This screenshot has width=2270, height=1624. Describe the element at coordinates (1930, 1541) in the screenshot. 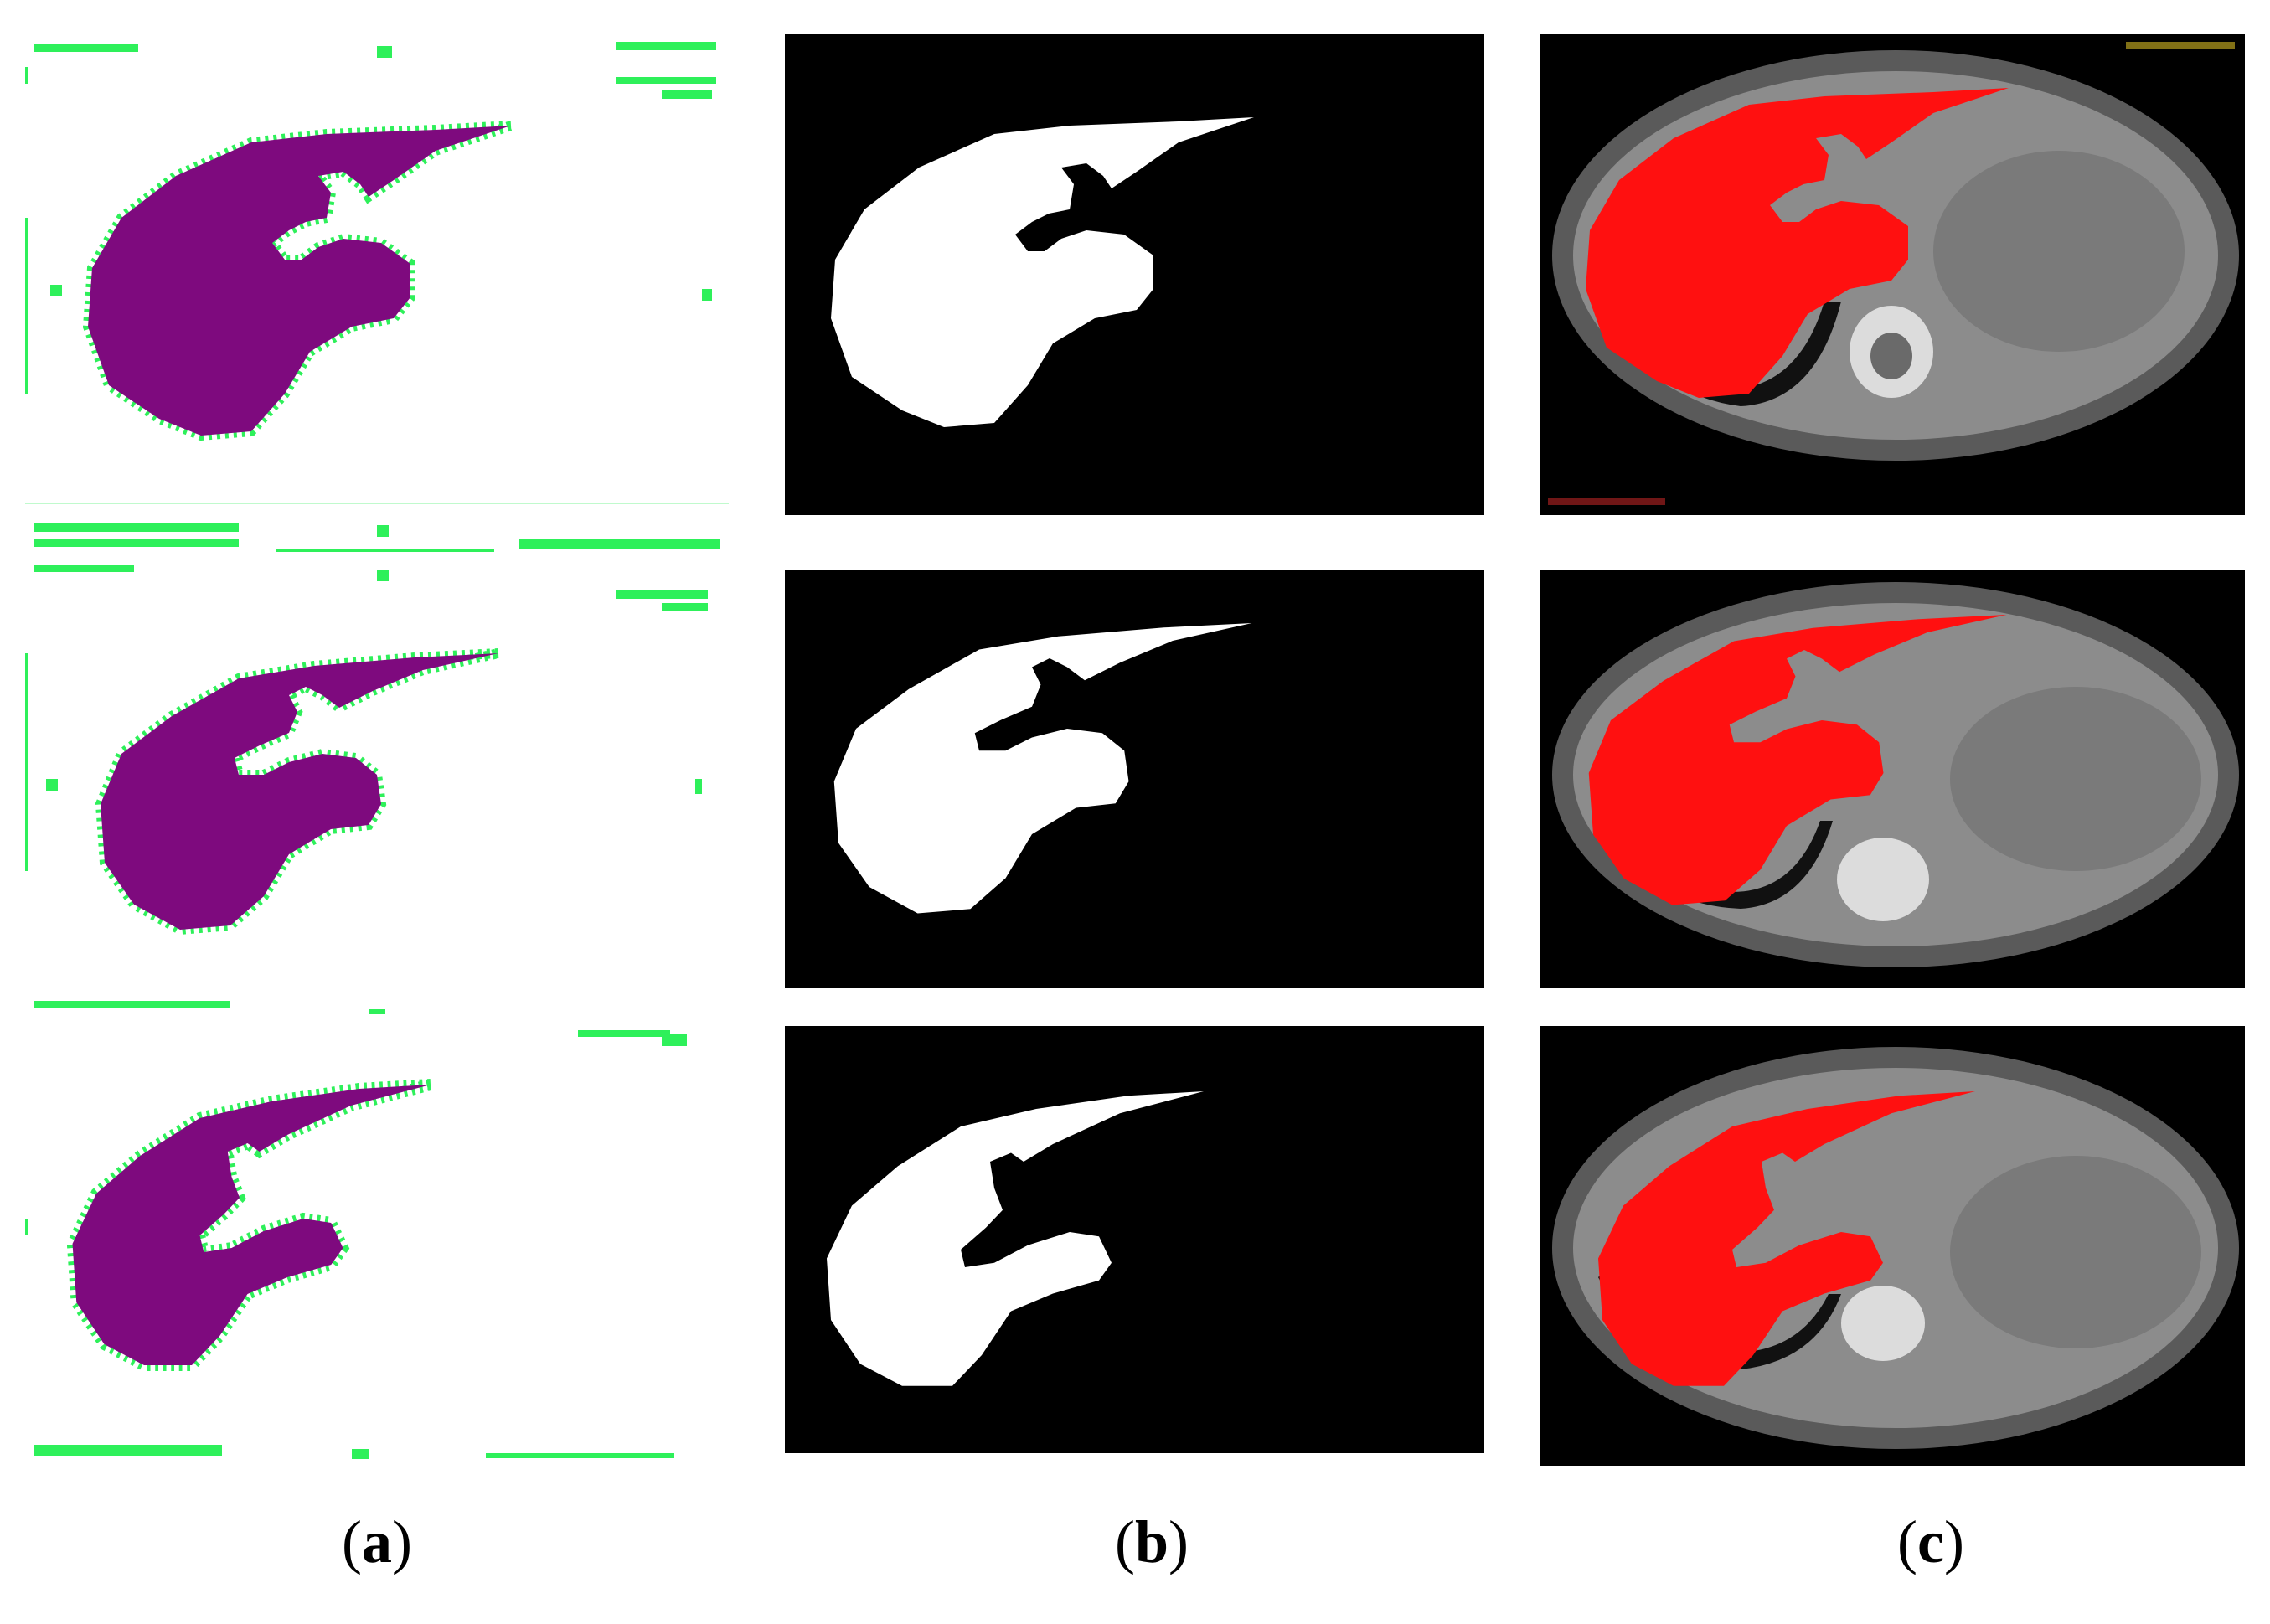

I see `caption-c: (c)` at that location.